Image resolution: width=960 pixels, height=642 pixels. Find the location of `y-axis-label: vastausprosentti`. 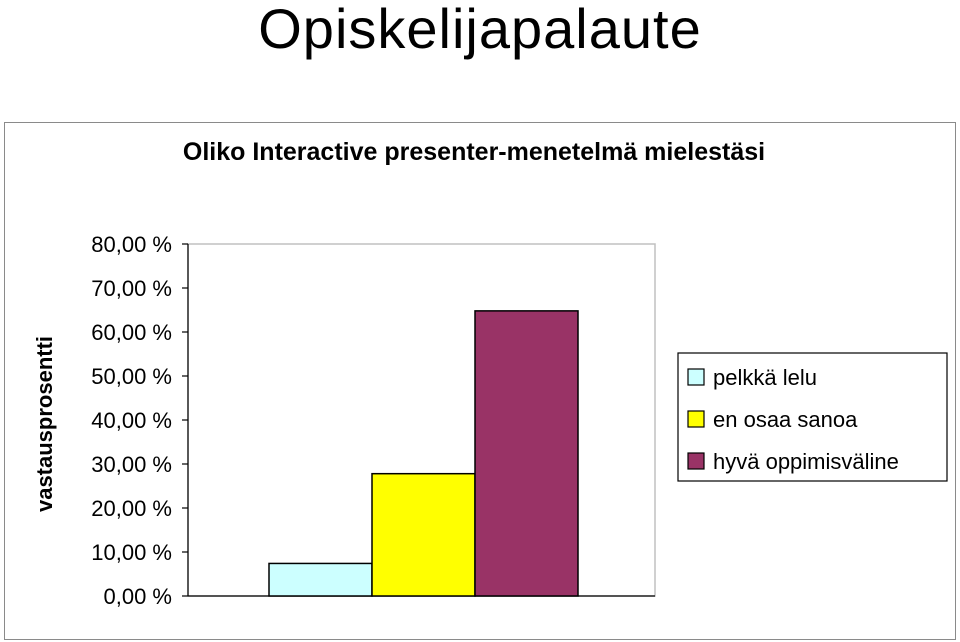

y-axis-label: vastausprosentti is located at coordinates (44, 424).